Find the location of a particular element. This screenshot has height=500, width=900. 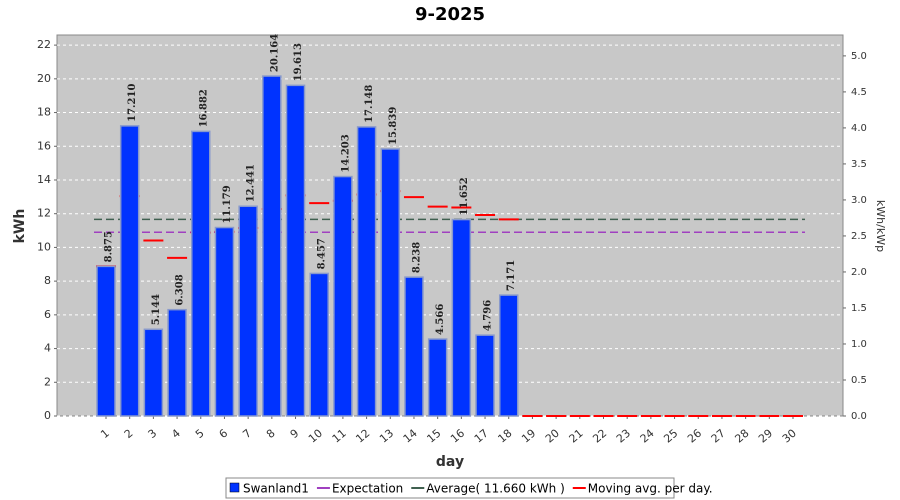

value-label: 19.613 is located at coordinates (298, 62).